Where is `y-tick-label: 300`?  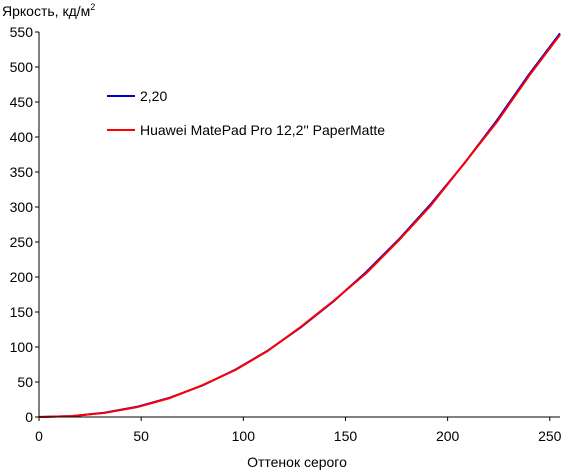
y-tick-label: 300 is located at coordinates (22, 207).